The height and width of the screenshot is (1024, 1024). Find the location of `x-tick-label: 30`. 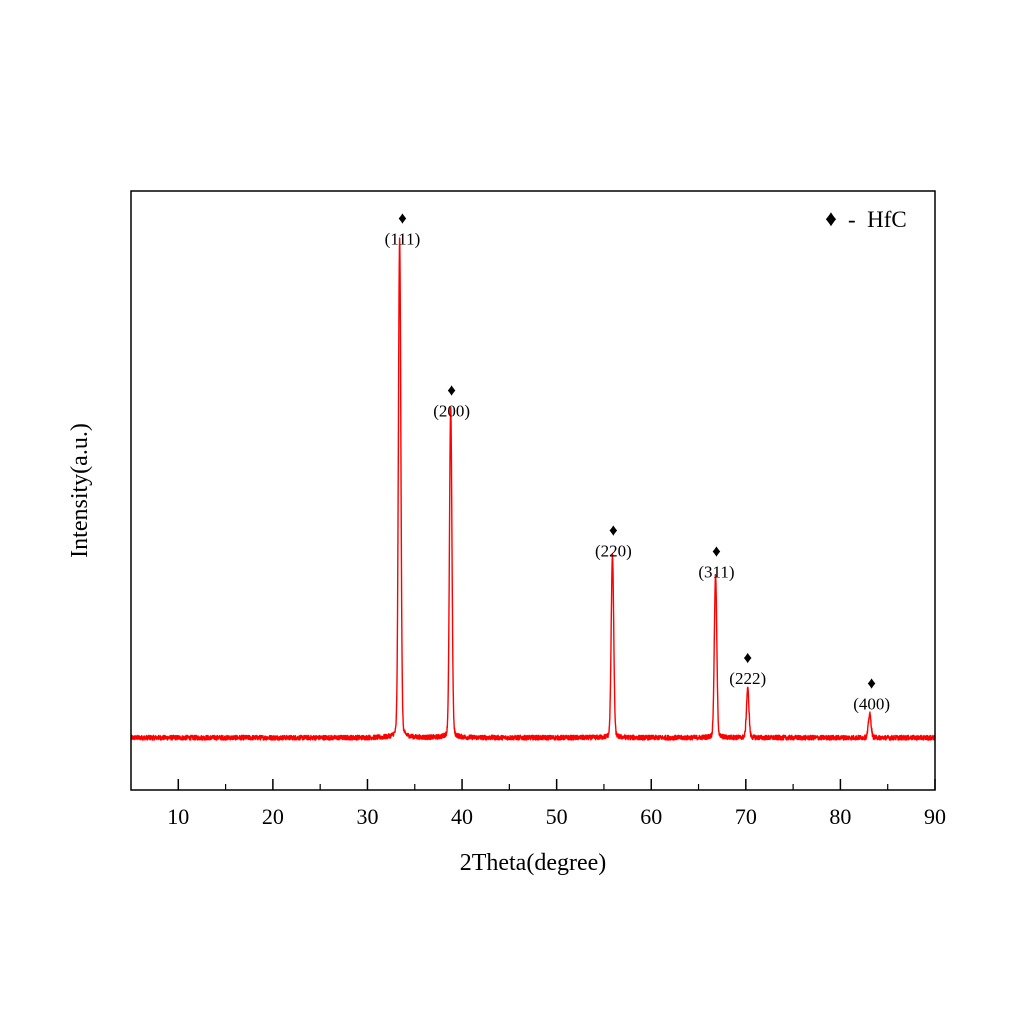

x-tick-label: 30 is located at coordinates (367, 816).